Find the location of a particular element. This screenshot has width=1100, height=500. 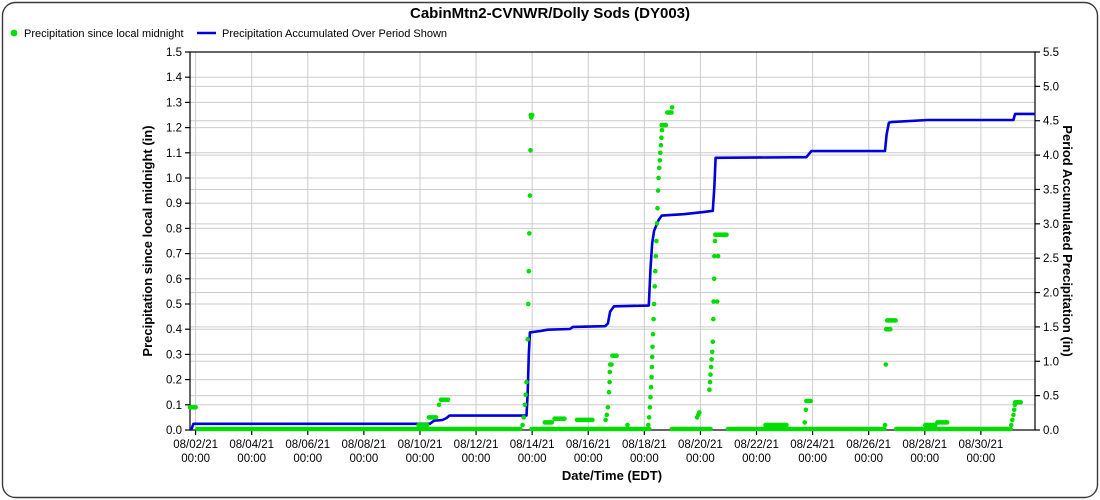

chart-title: CabinMtn2-CVNWR/Dolly Sods (DY003) is located at coordinates (550, 13).